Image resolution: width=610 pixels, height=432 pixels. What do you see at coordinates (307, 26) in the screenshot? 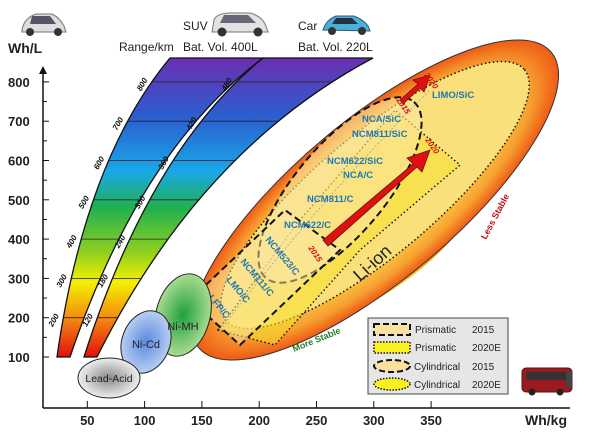
I see `car-label: Car` at bounding box center [307, 26].